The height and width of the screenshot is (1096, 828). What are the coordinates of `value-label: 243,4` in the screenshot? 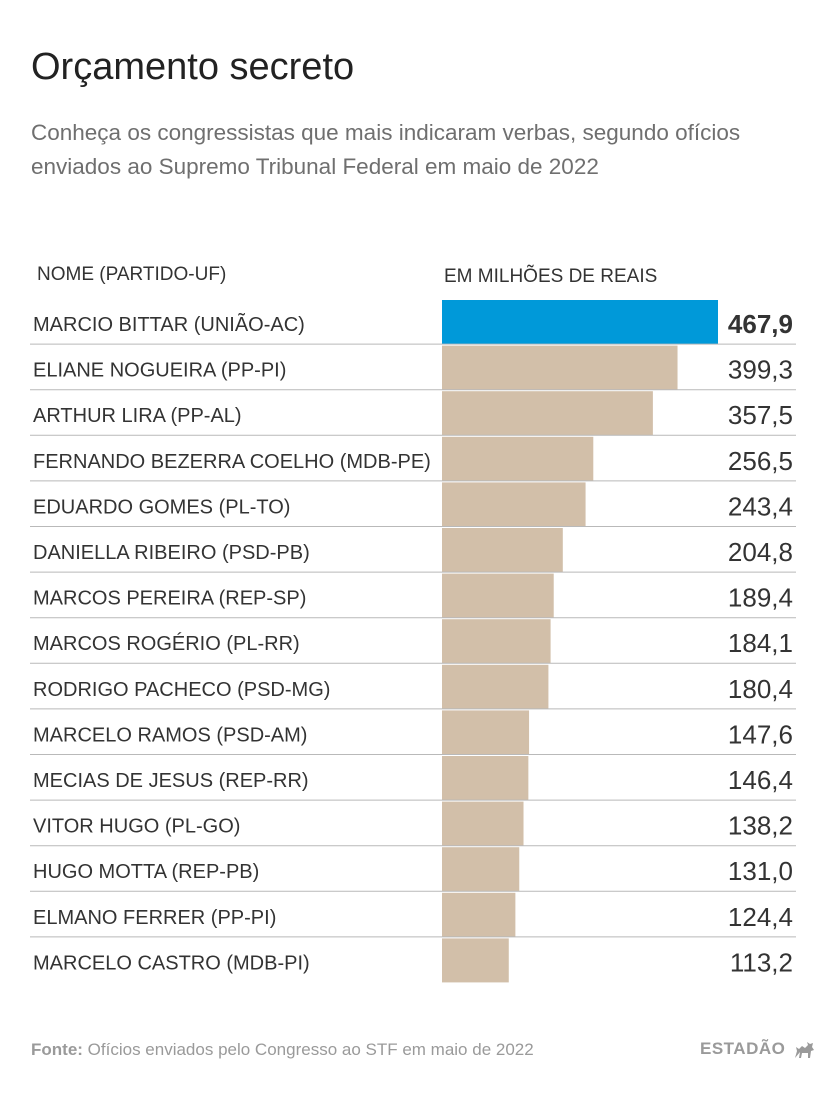 It's located at (760, 506).